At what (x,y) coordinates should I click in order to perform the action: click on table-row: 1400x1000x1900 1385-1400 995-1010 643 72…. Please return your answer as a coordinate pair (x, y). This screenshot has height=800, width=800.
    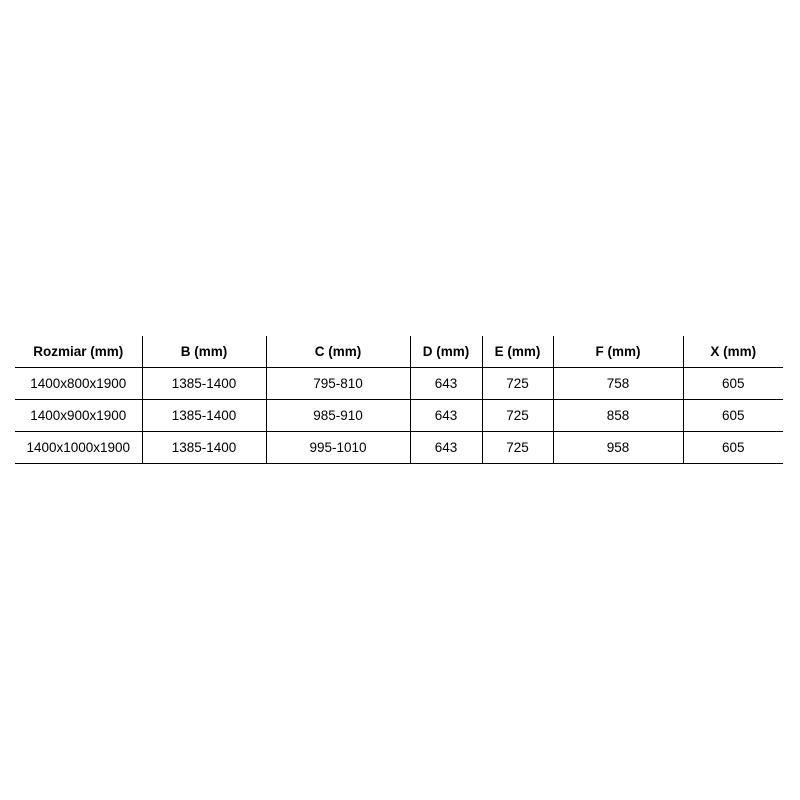
    Looking at the image, I should click on (399, 447).